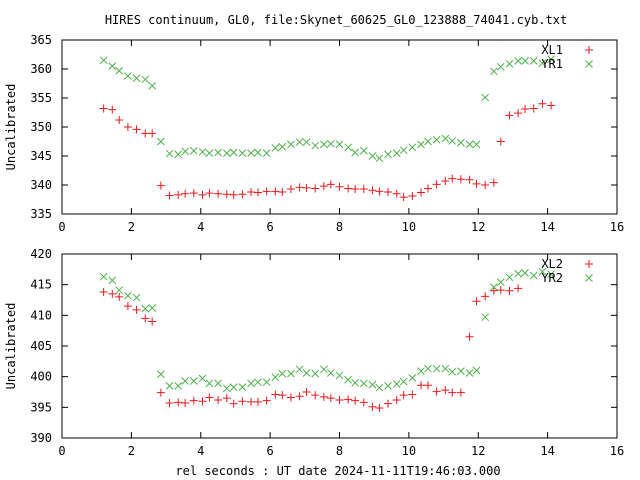  What do you see at coordinates (11, 127) in the screenshot?
I see `y-axis-label: Uncalibrated` at bounding box center [11, 127].